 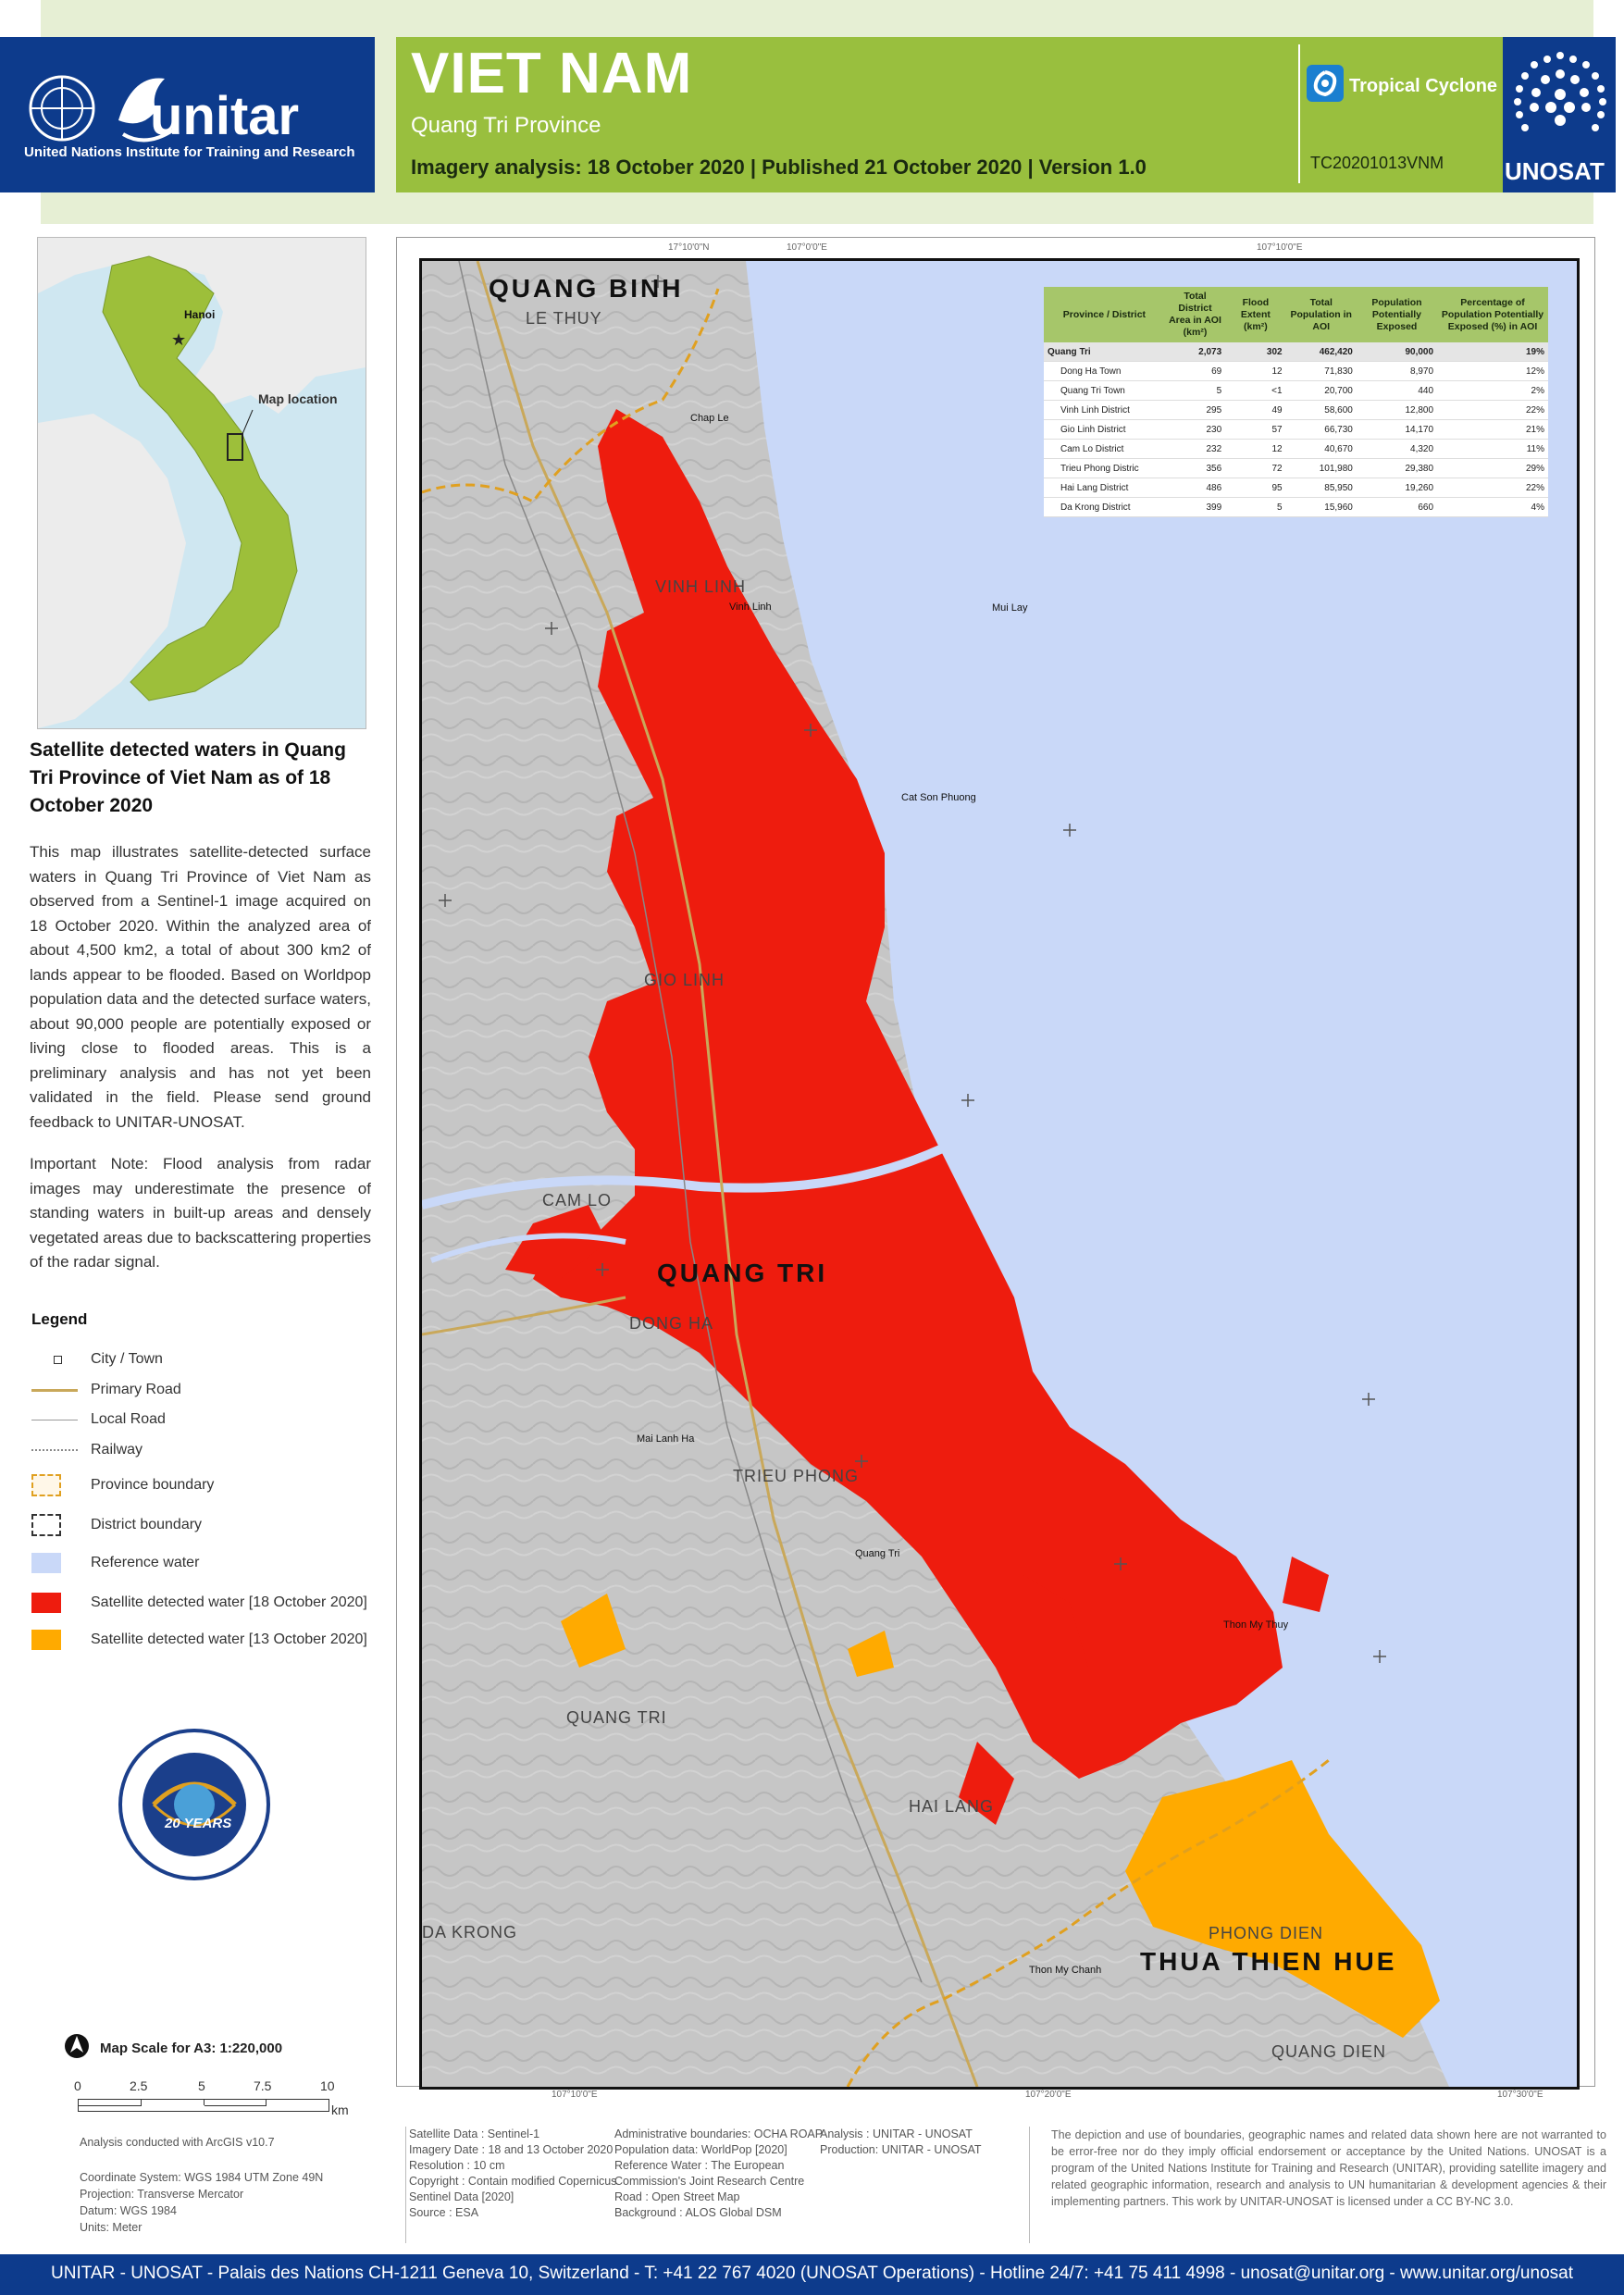 I want to click on legend-item-city: City / Town, so click(x=207, y=1360).